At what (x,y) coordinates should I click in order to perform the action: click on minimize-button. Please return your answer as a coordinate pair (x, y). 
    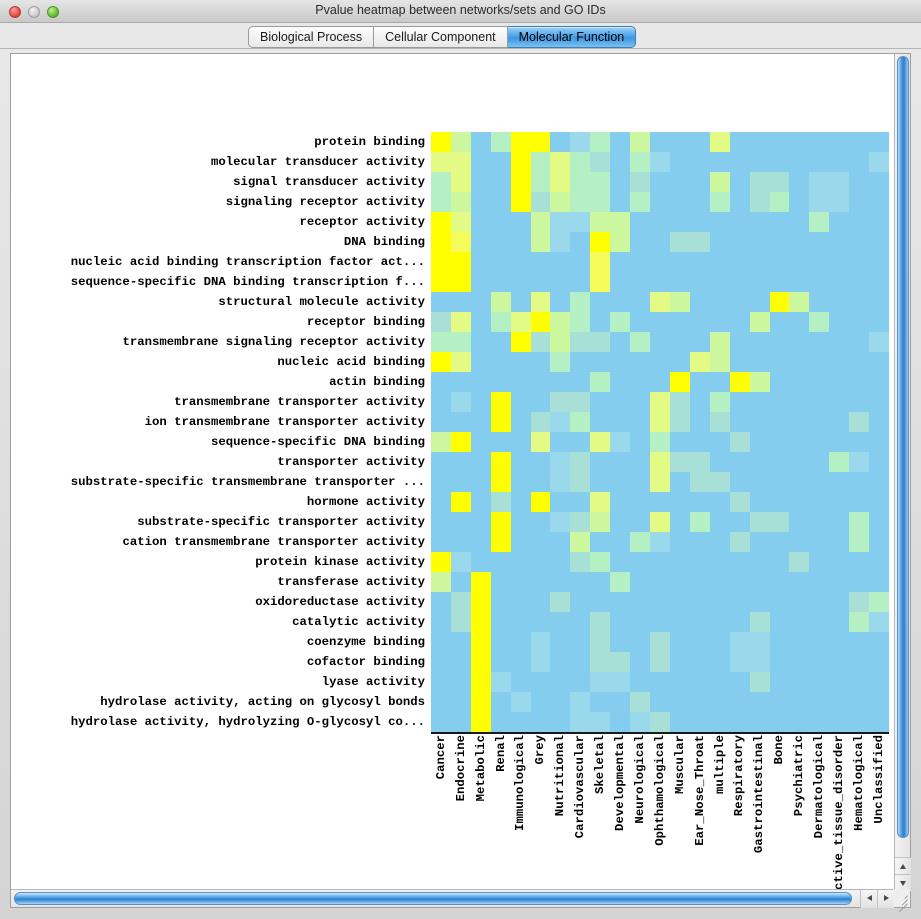
    Looking at the image, I should click on (34, 12).